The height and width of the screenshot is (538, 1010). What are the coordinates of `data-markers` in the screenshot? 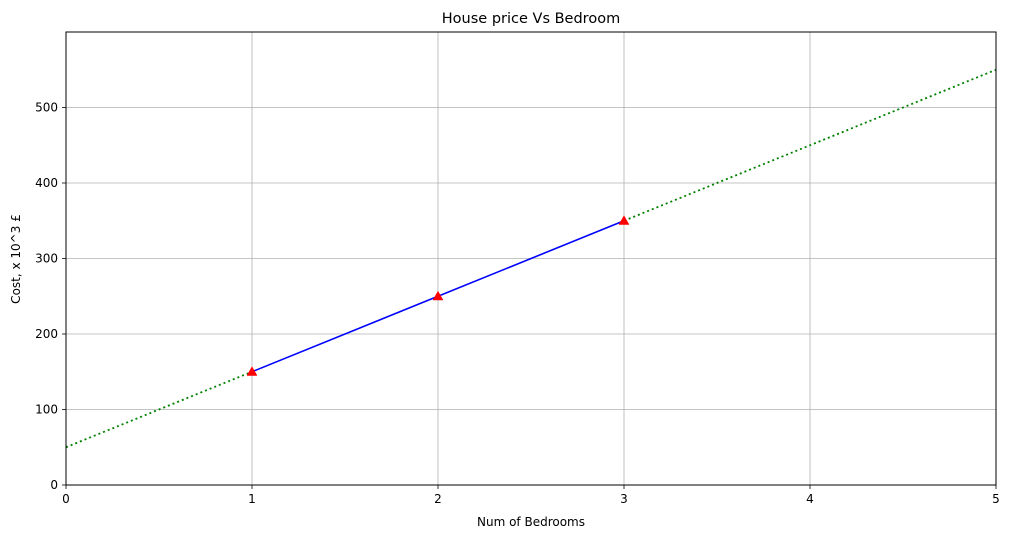 It's located at (438, 295).